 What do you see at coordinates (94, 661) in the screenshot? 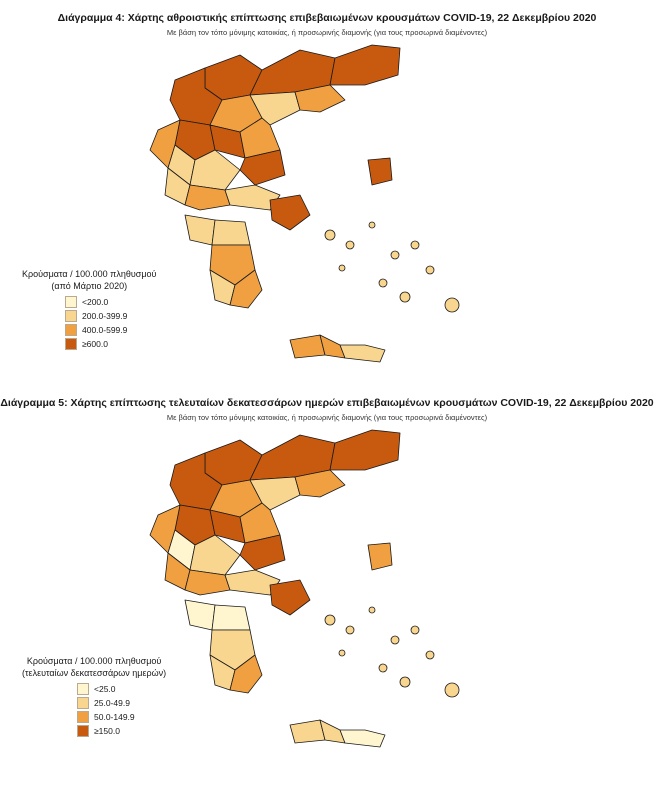
I see `map2-legend-title: Κρούσματα / 100.000 πληθυσμού` at bounding box center [94, 661].